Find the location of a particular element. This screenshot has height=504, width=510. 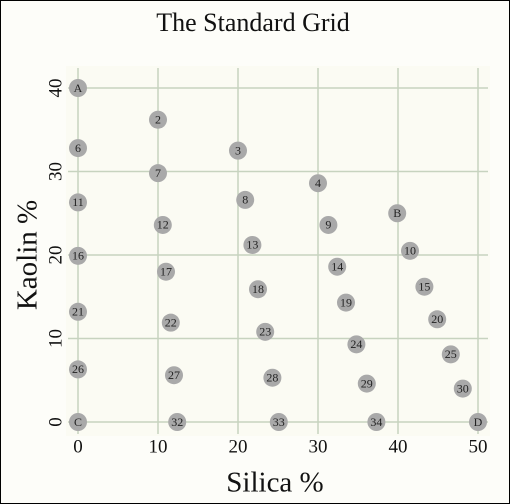

point-label: 23 is located at coordinates (265, 332).